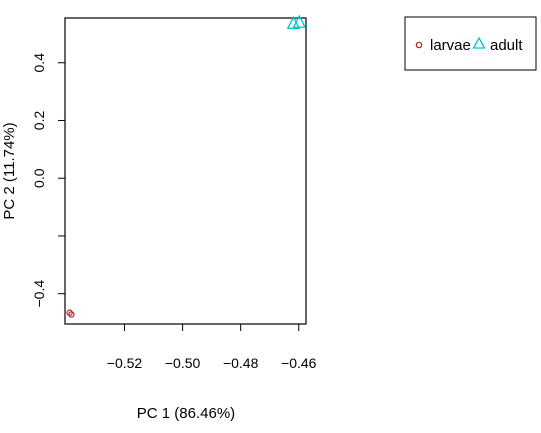 The height and width of the screenshot is (433, 541). What do you see at coordinates (39, 121) in the screenshot?
I see `y-tick-label: 0.2` at bounding box center [39, 121].